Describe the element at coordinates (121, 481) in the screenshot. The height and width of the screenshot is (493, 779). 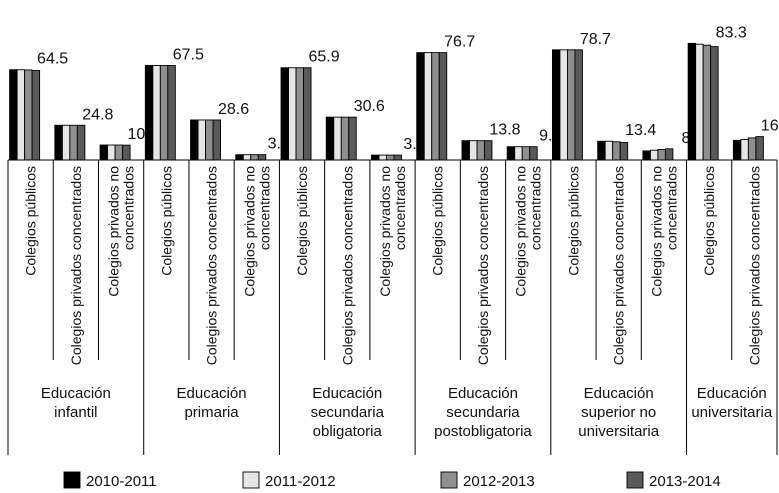
I see `legend-label: 2010-2011` at that location.